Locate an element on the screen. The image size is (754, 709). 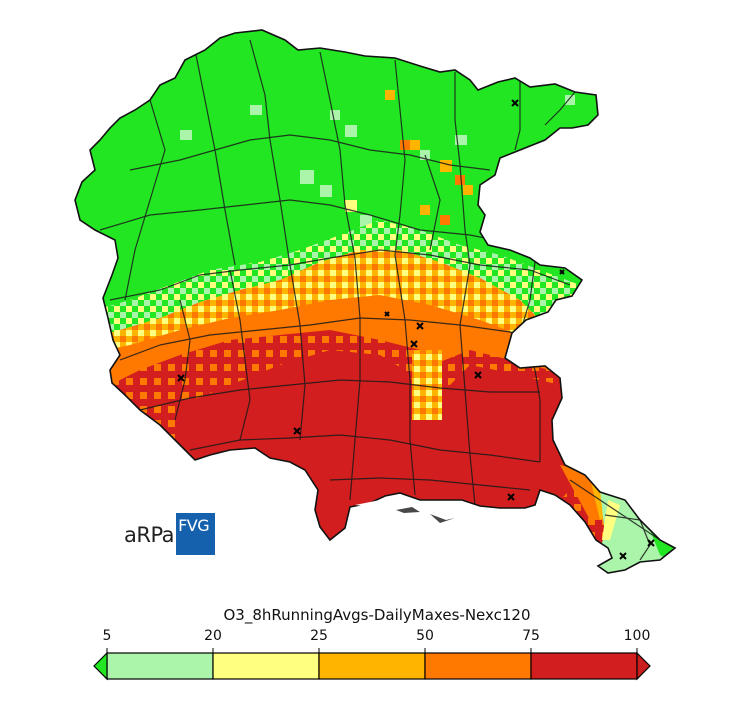
arpa-fvg-logo: aRPa FVG is located at coordinates (170, 534).